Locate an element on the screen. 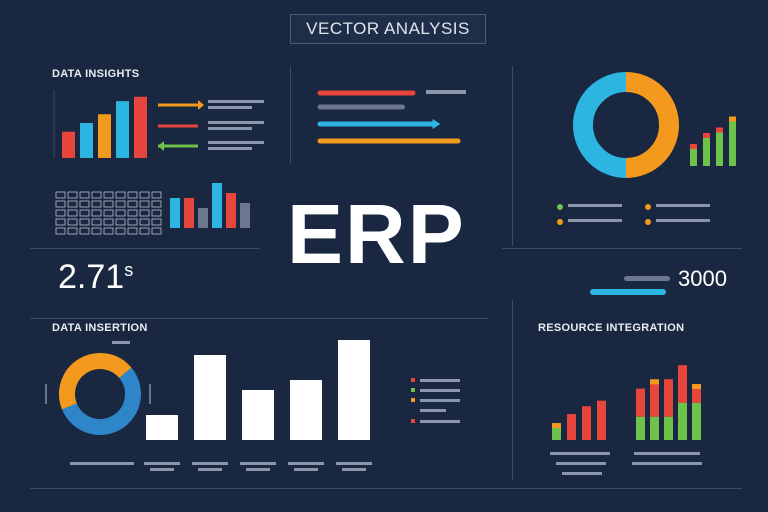 Image resolution: width=768 pixels, height=512 pixels. page-title-box: VECTOR ANALYSIS is located at coordinates (388, 29).